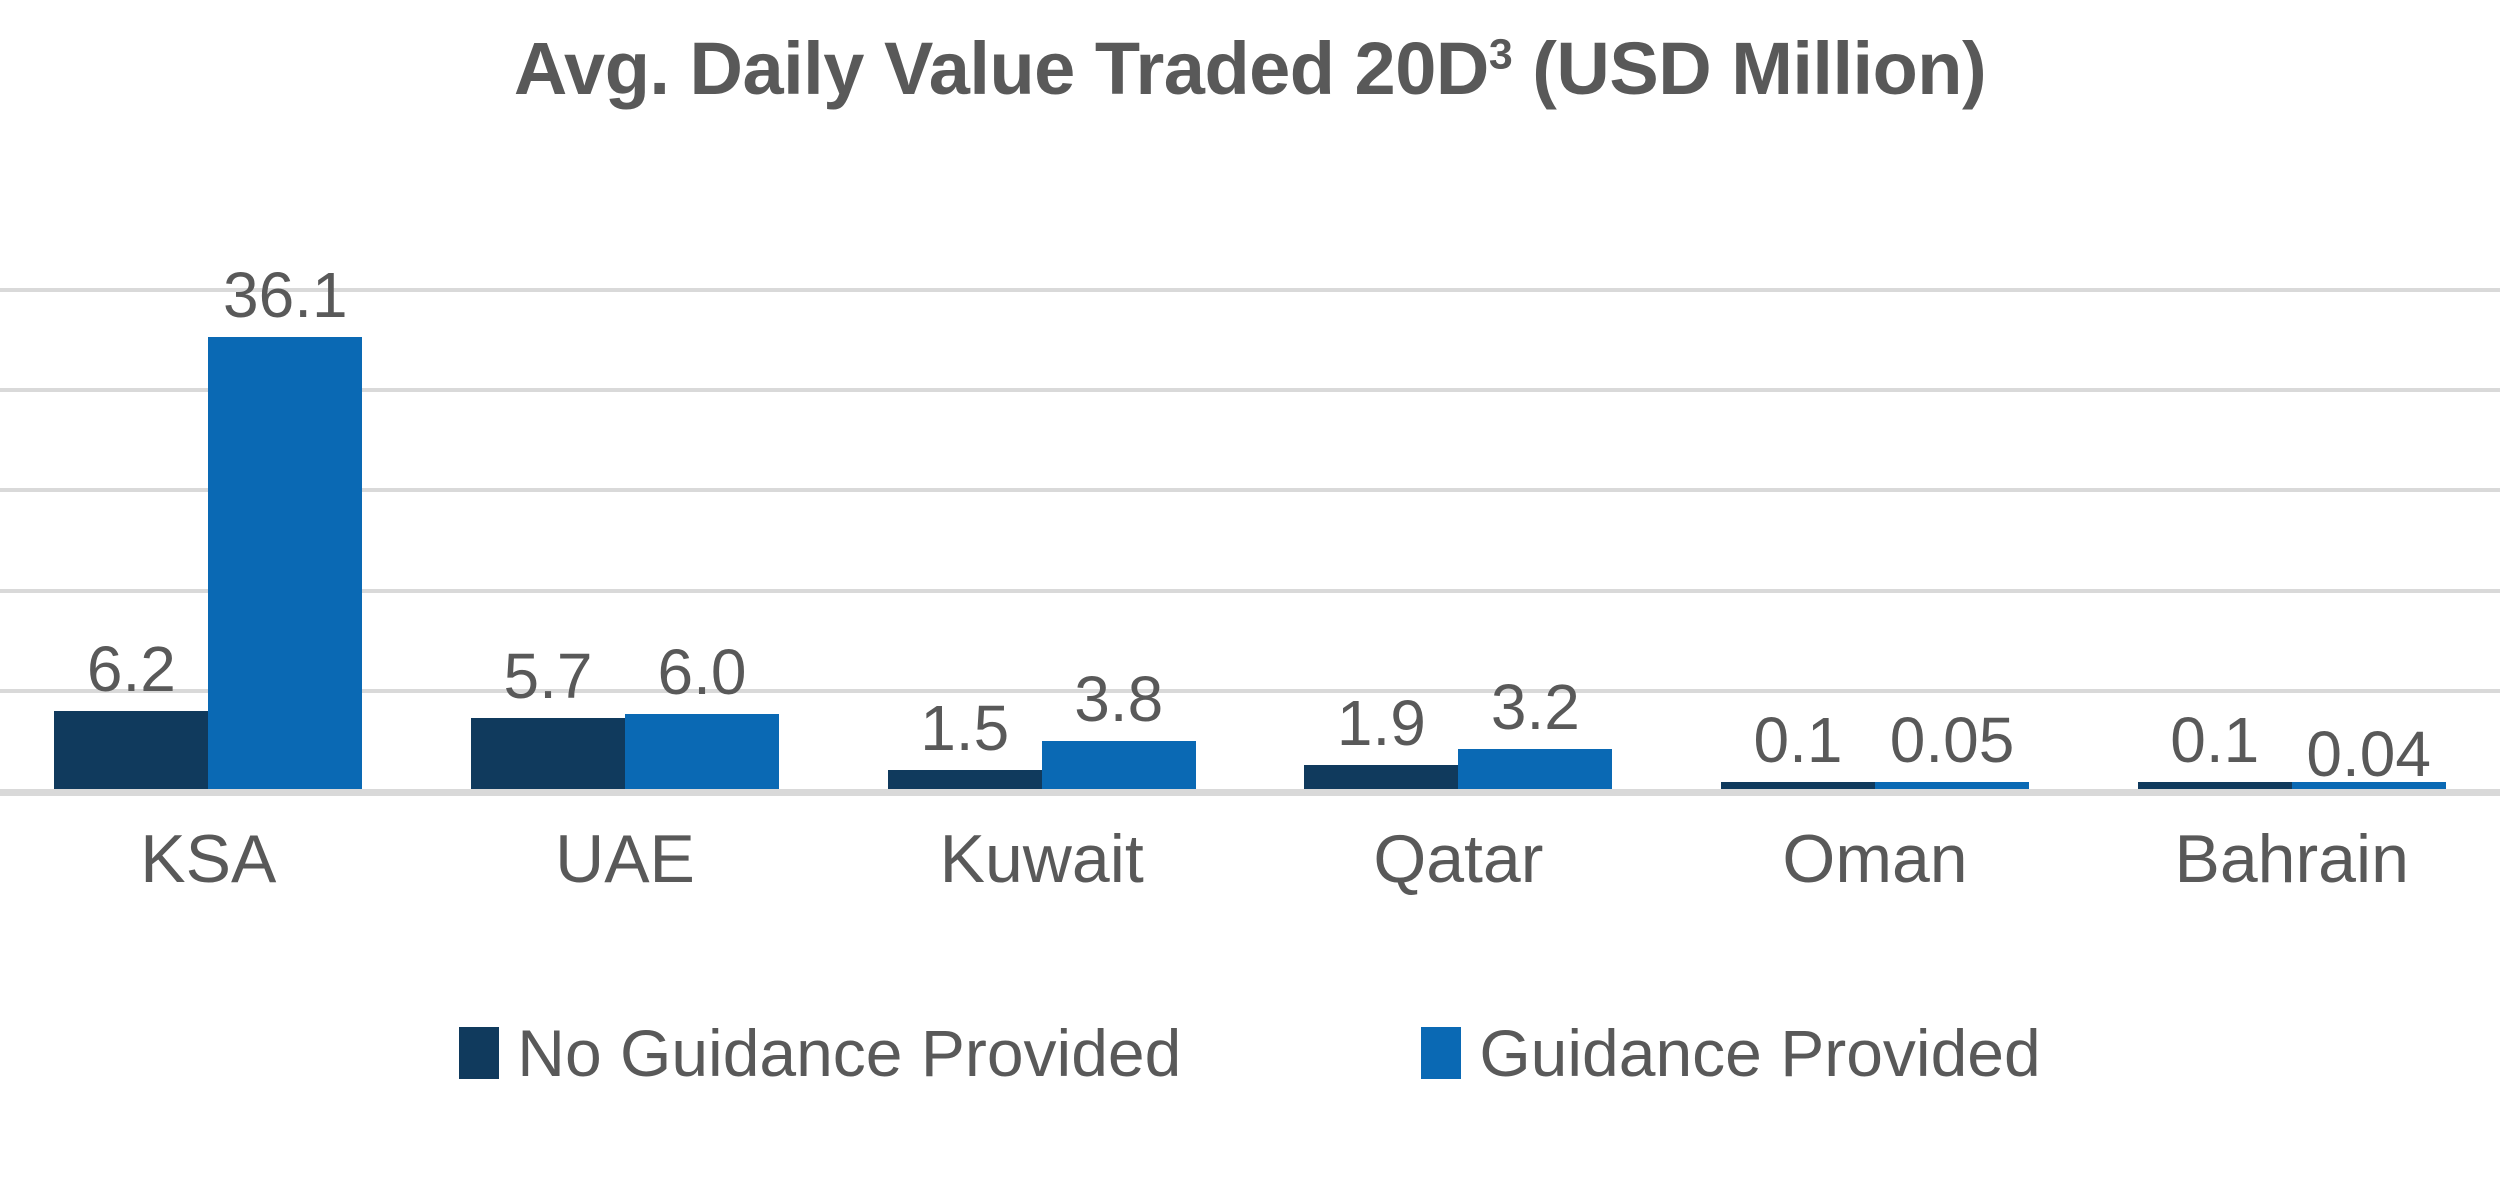 The height and width of the screenshot is (1178, 2500). Describe the element at coordinates (820, 1053) in the screenshot. I see `legend-item: No Guidance Provided` at that location.